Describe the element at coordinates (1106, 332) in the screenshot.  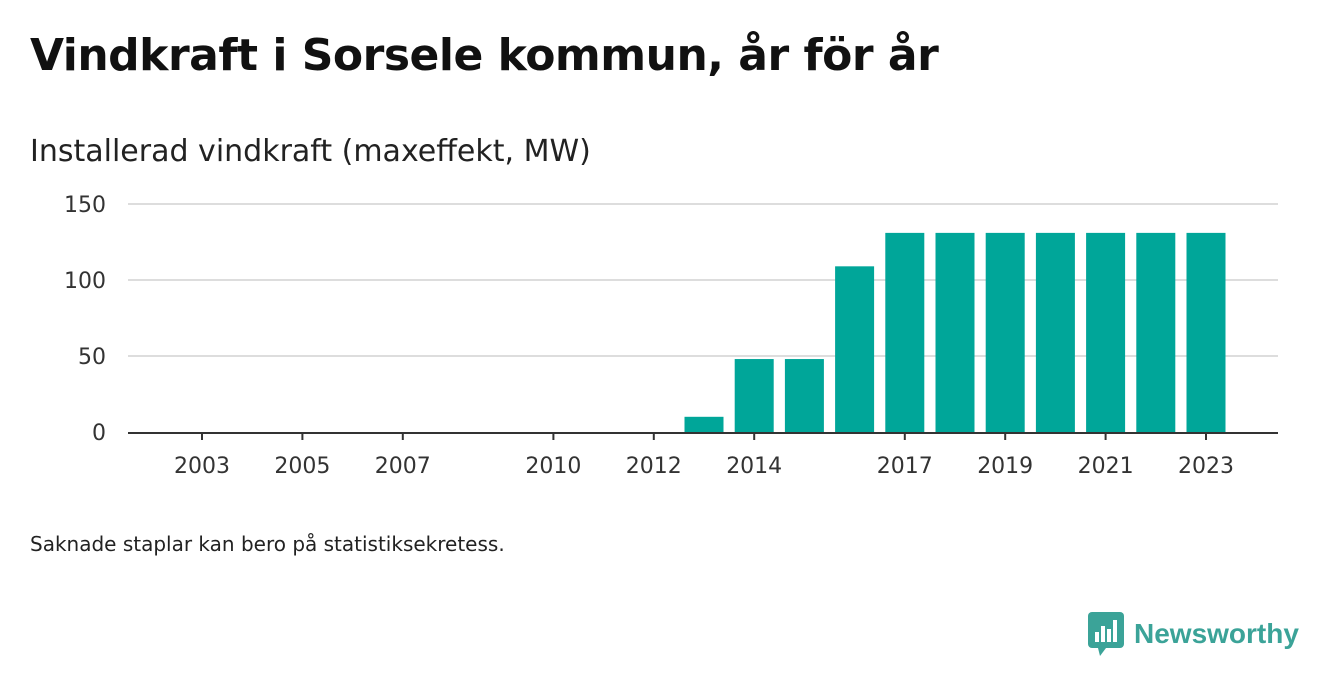
I see `bar-2021` at that location.